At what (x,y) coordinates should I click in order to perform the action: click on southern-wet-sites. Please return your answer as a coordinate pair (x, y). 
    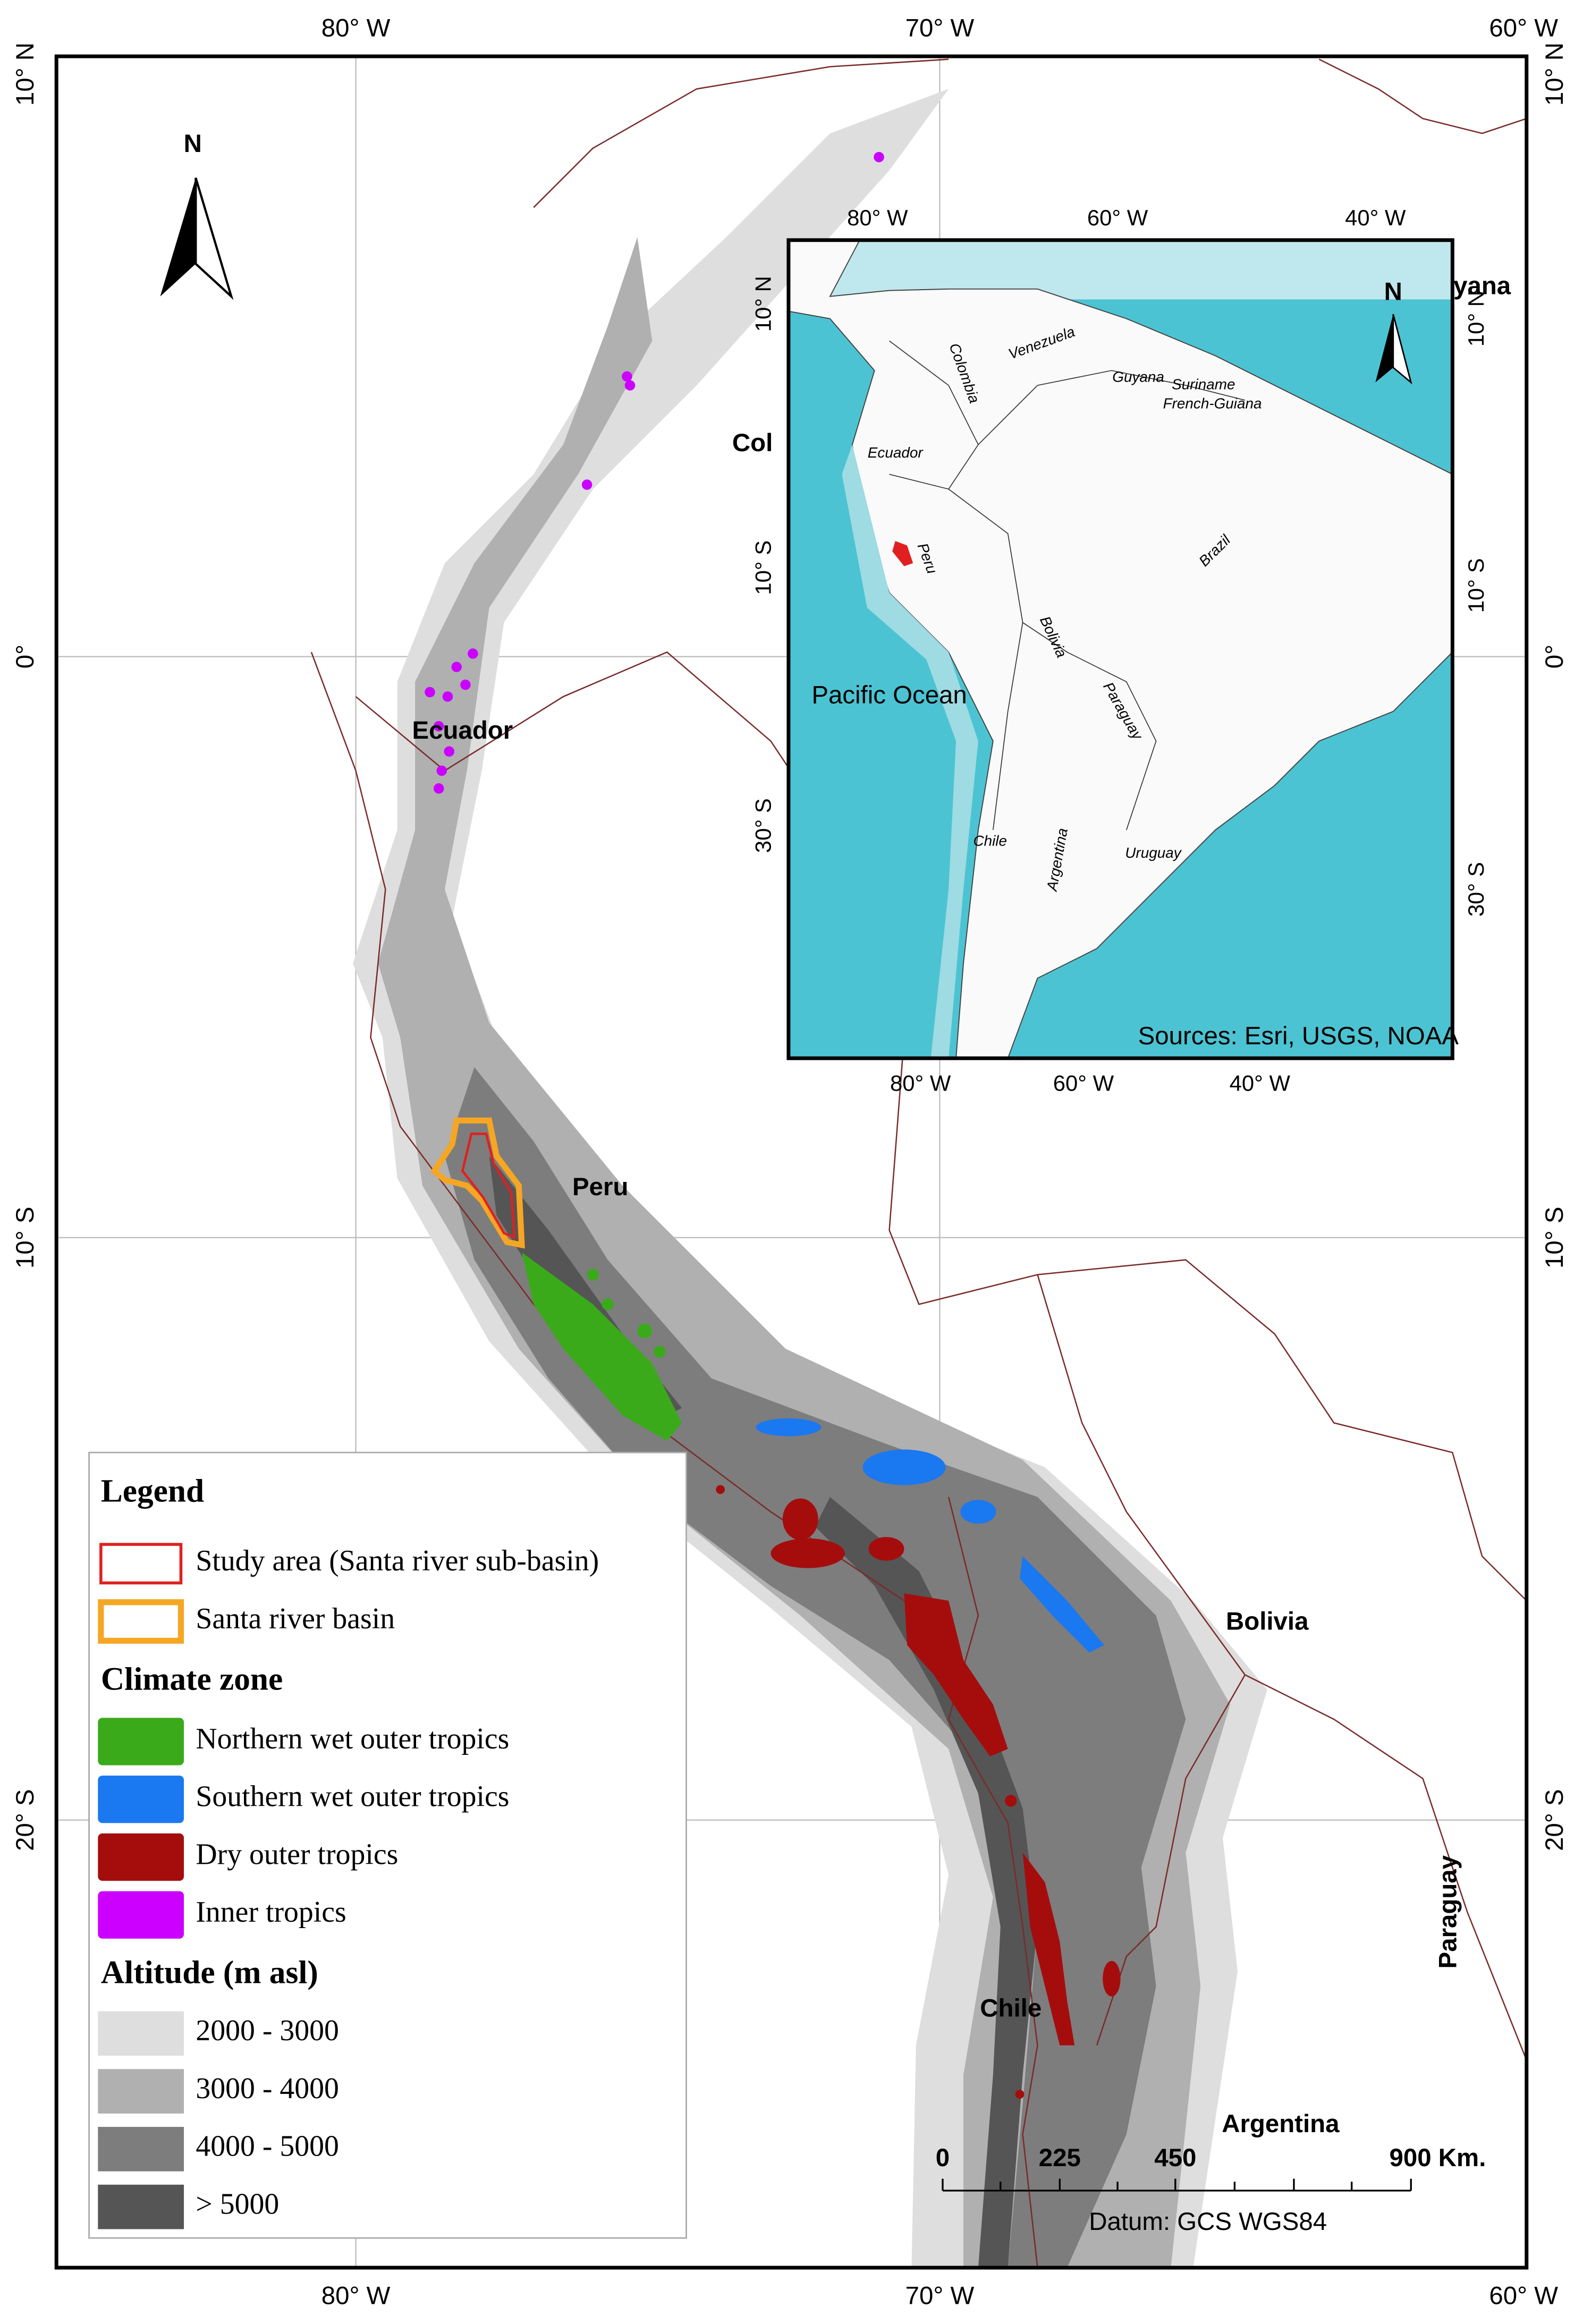
    Looking at the image, I should click on (930, 1535).